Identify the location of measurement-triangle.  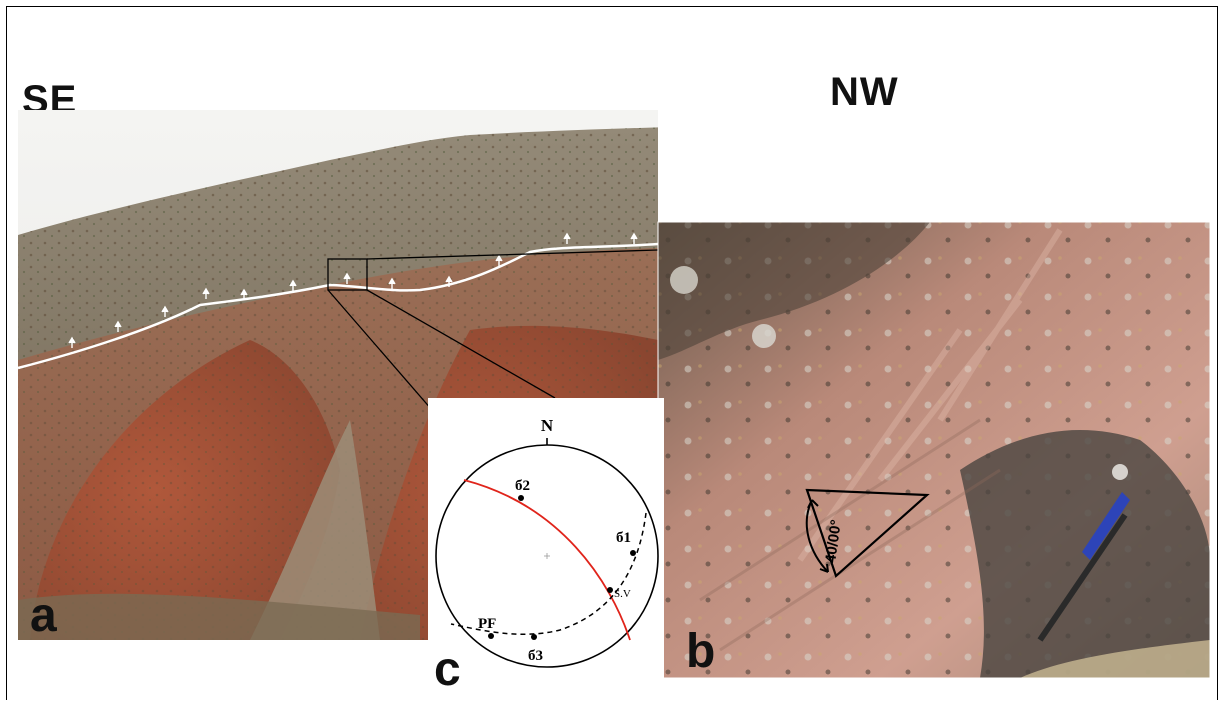
(867, 533).